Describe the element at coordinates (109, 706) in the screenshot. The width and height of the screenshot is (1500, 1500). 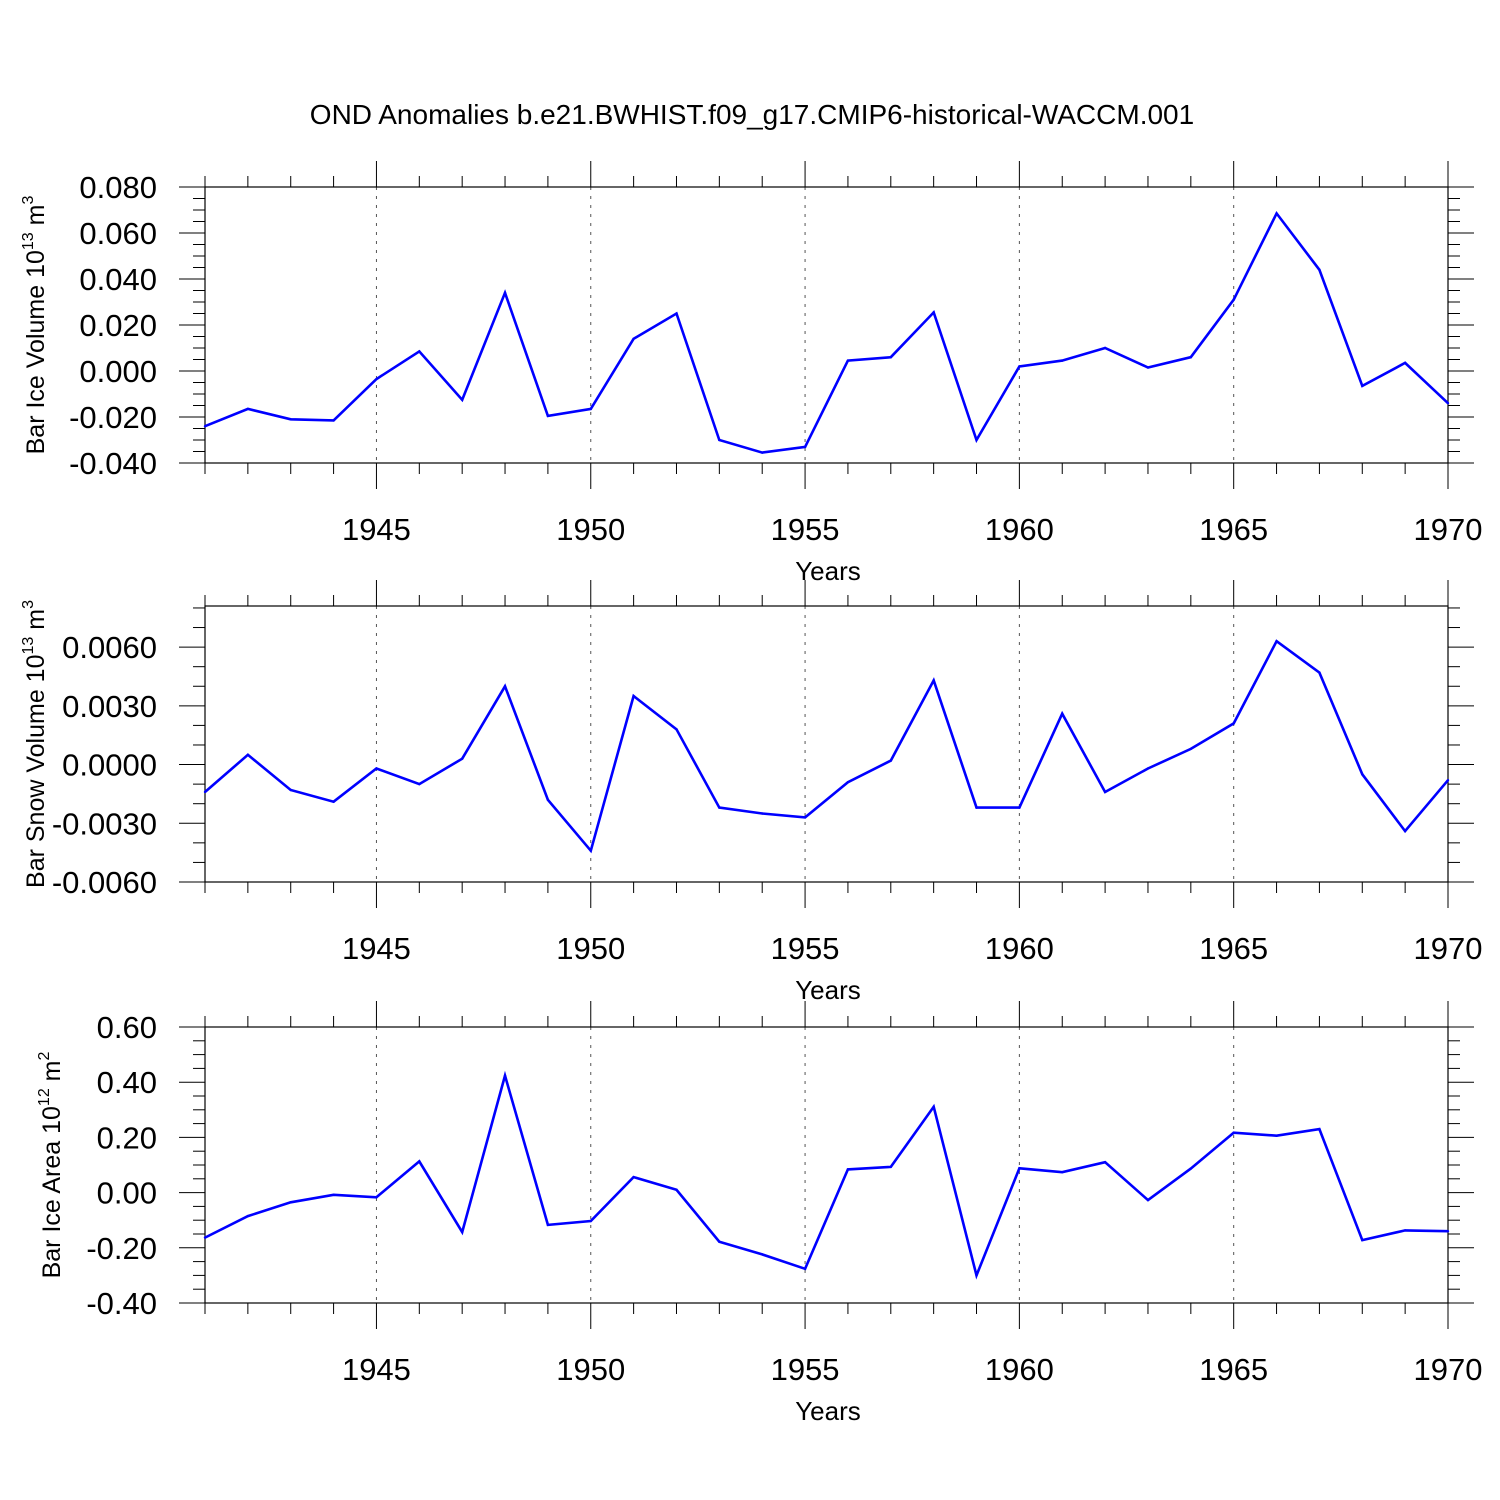
I see `y-tick-label: 0.0030` at that location.